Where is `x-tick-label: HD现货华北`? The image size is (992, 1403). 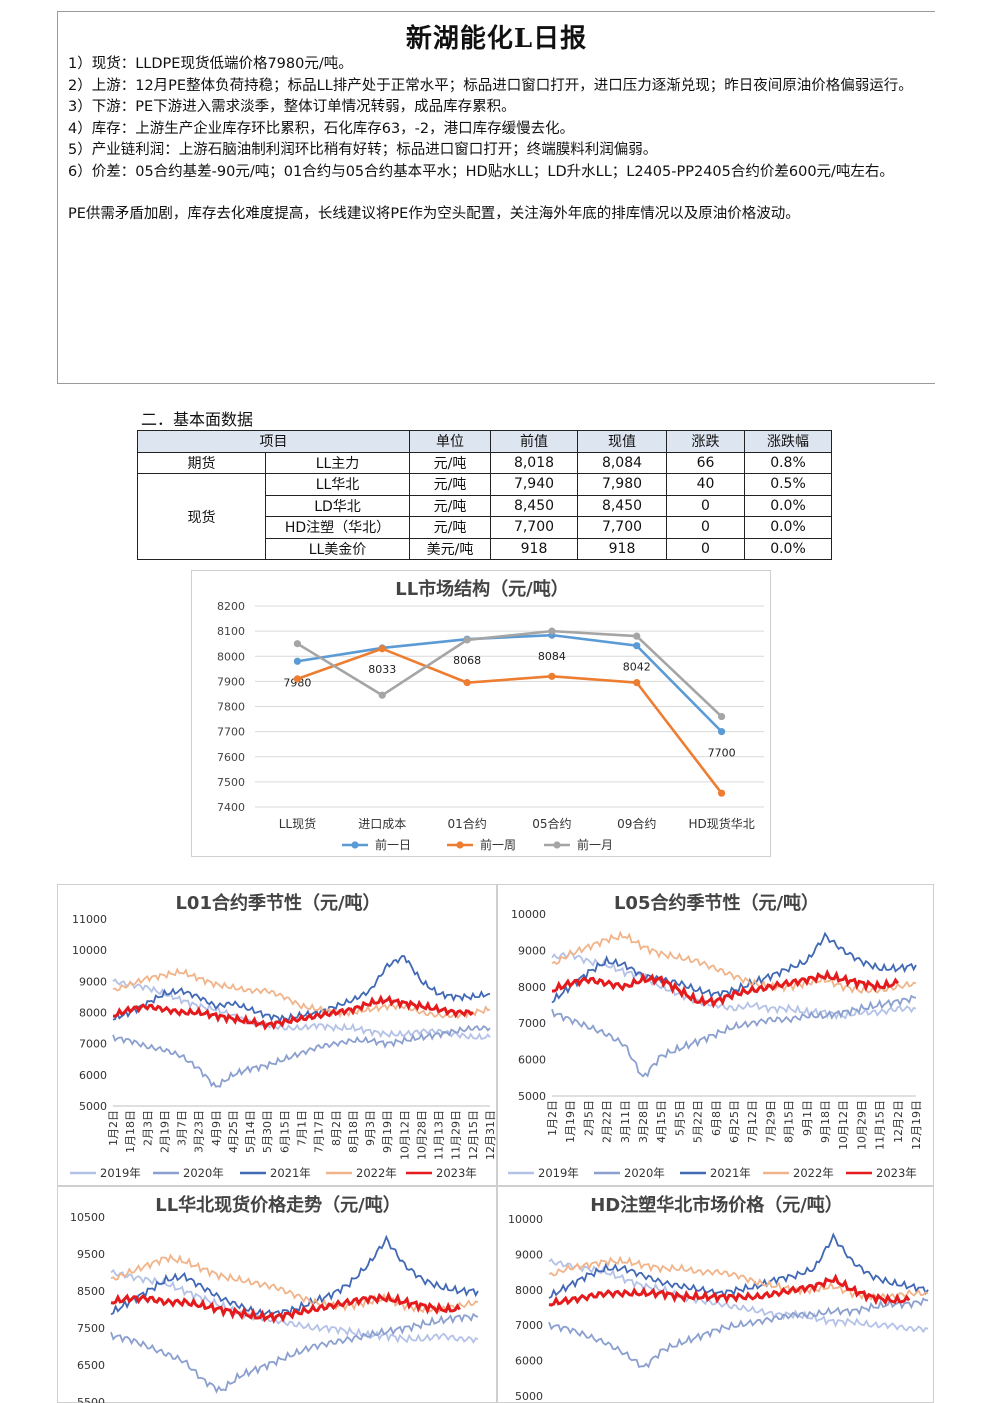
x-tick-label: HD现货华北 is located at coordinates (721, 823).